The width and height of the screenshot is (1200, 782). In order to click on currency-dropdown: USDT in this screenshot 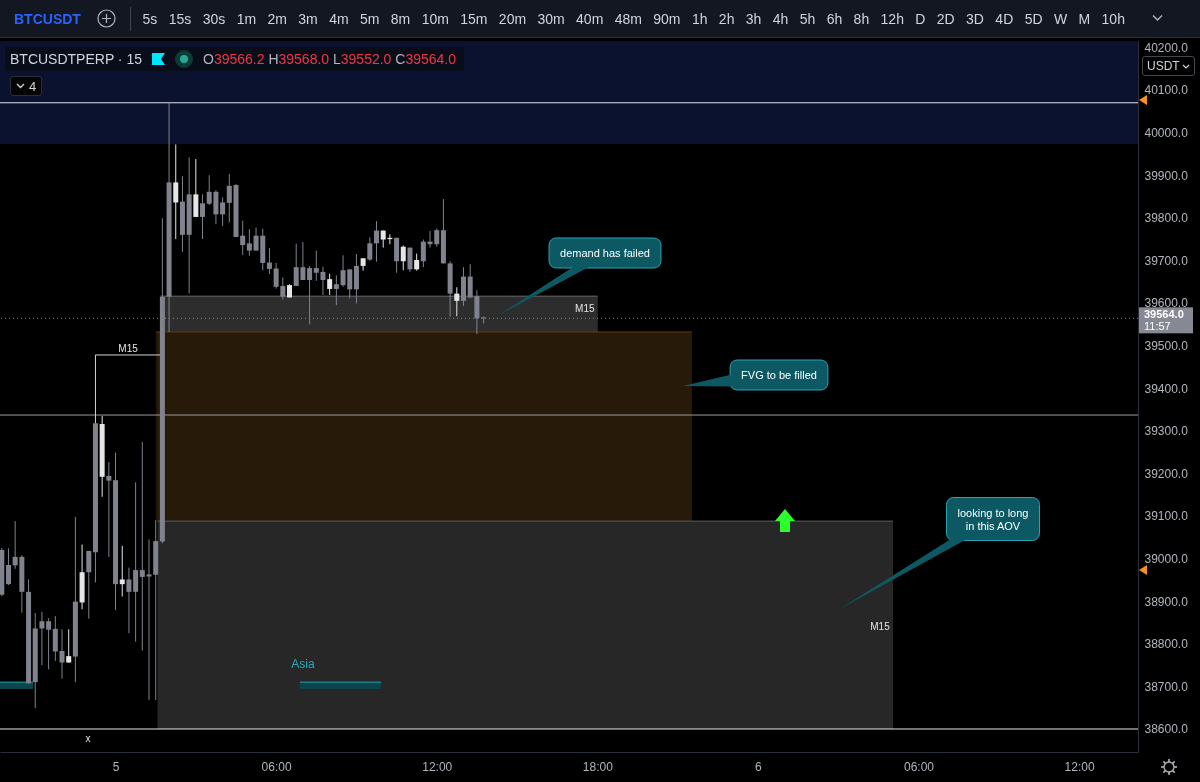, I will do `click(1168, 66)`.